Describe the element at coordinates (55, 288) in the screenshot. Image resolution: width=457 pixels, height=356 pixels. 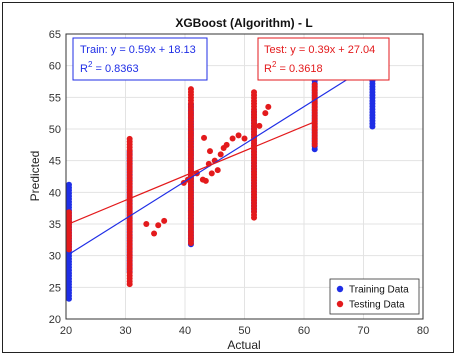
I see `y-tick-label: 25` at that location.